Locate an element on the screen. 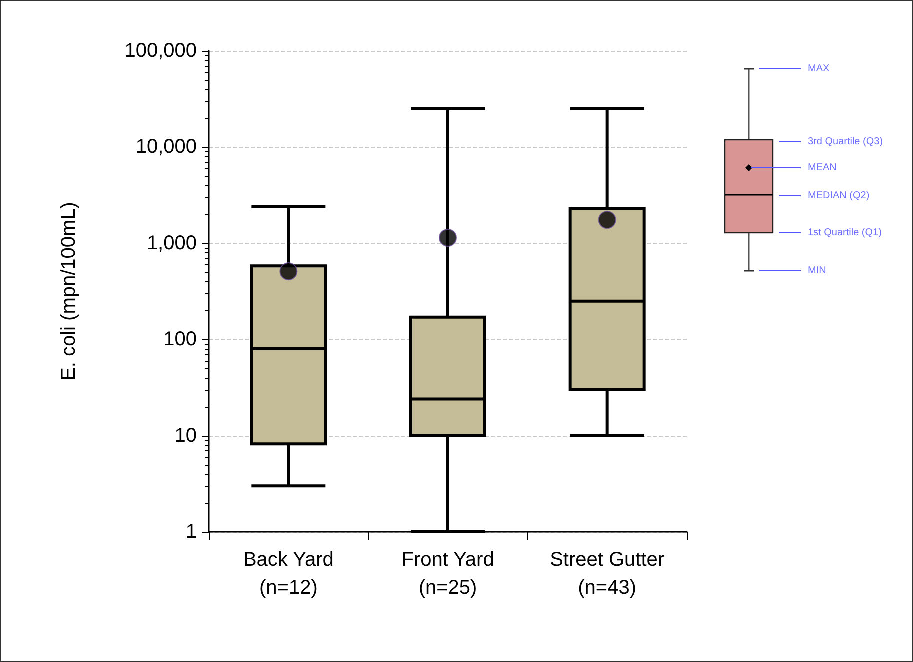 The image size is (913, 662). y-tick-label: 10,000 is located at coordinates (166, 147).